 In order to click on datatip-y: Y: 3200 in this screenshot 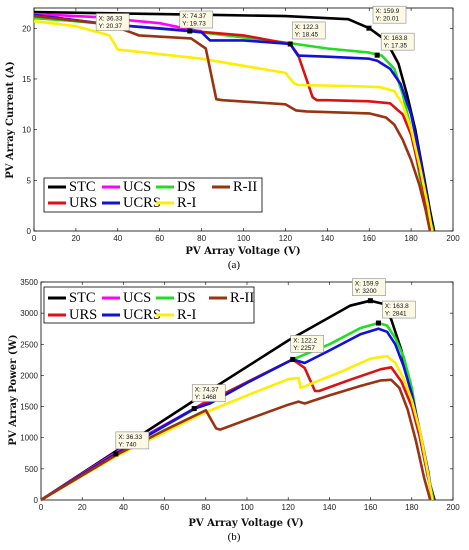, I will do `click(366, 291)`.